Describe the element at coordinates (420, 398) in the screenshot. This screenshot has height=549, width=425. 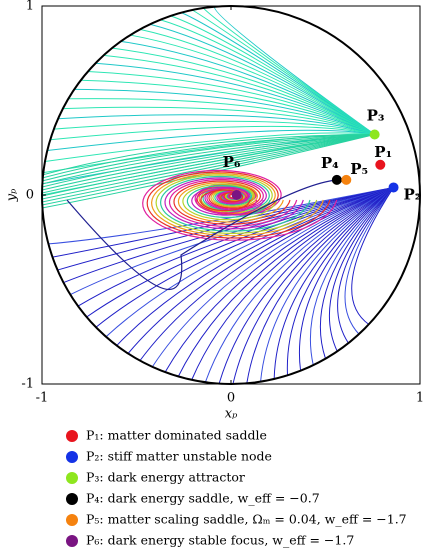
I see `x-tick-label: 1` at that location.